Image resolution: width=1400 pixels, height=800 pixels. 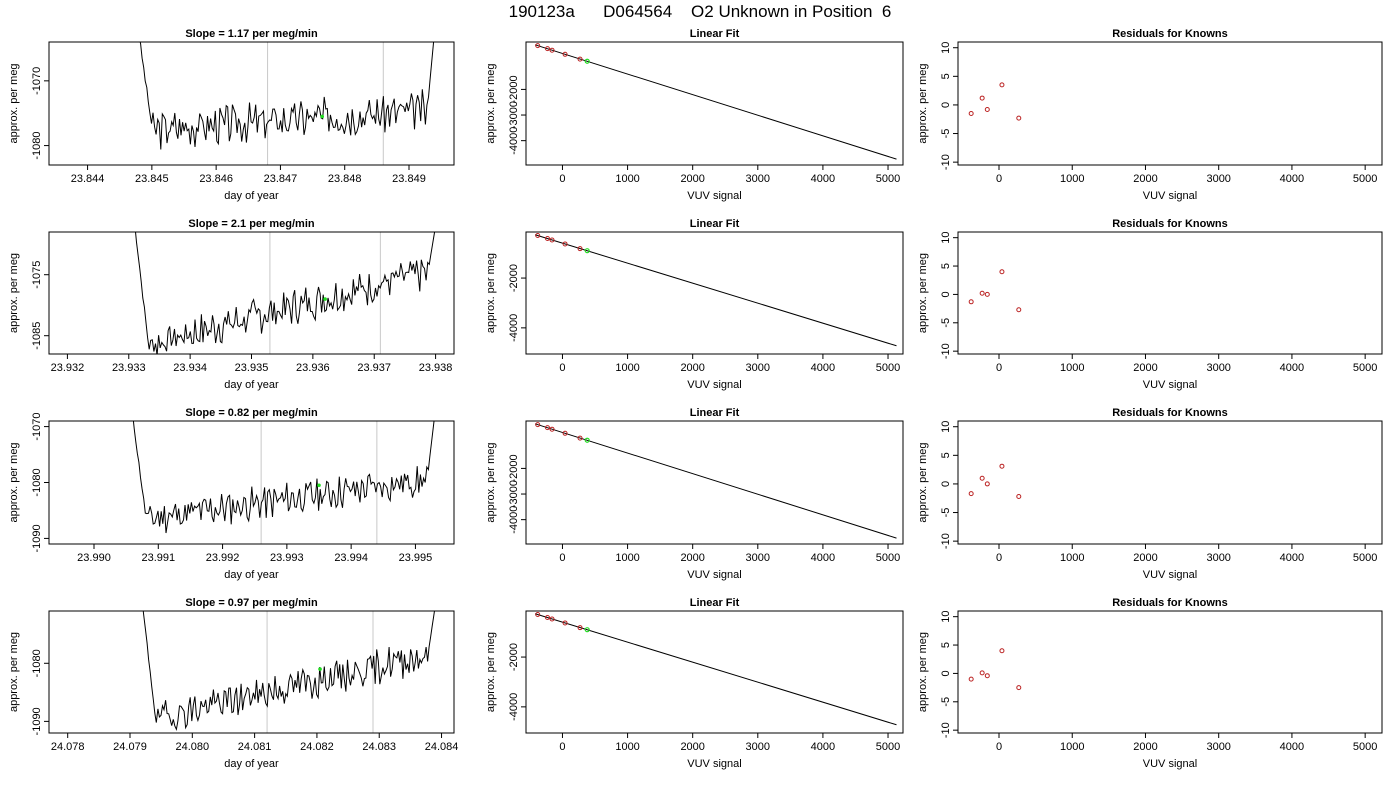 What do you see at coordinates (946, 76) in the screenshot?
I see `y-tick-label: 5` at bounding box center [946, 76].